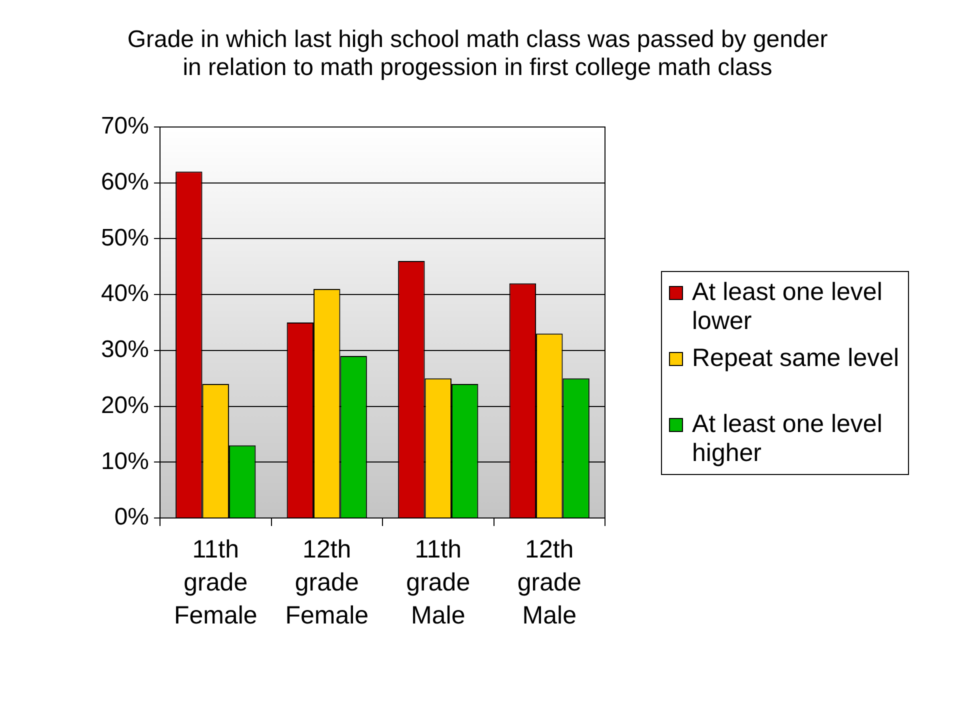 The width and height of the screenshot is (960, 720). What do you see at coordinates (477, 54) in the screenshot?
I see `chart-title: Grade in which last high school math class was passed by gender in relation to math progession in first college math class` at bounding box center [477, 54].